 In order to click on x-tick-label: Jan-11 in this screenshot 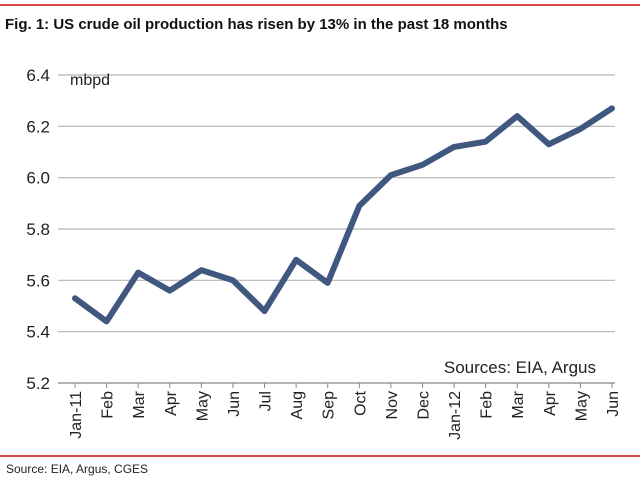, I will do `click(76, 415)`.